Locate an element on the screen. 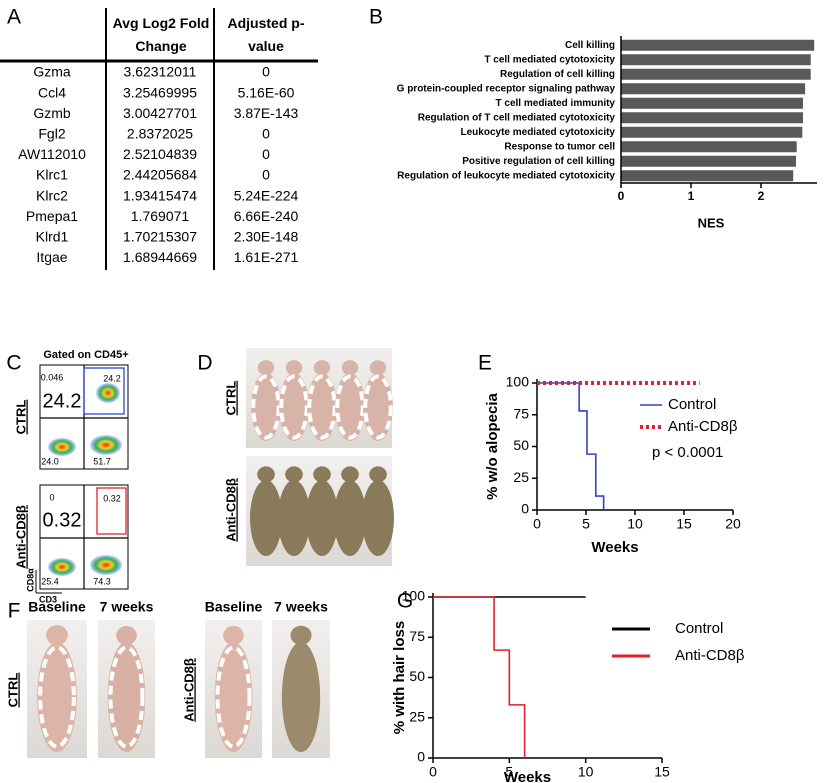  table-cell: Gzmb is located at coordinates (52, 113).